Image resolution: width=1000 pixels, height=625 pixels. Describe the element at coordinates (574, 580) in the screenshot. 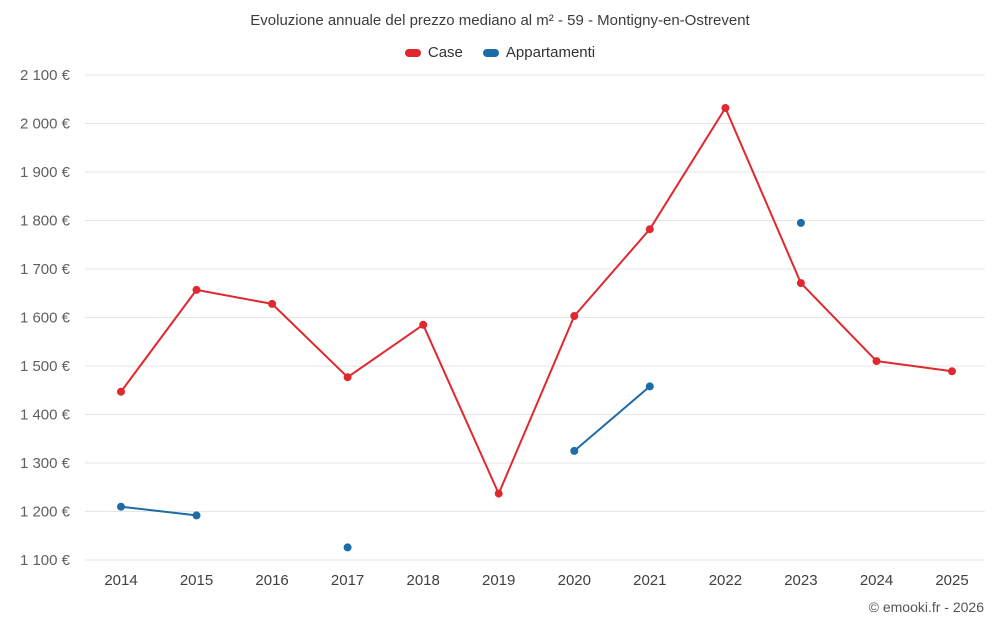

I see `svg-text: 2020` at that location.